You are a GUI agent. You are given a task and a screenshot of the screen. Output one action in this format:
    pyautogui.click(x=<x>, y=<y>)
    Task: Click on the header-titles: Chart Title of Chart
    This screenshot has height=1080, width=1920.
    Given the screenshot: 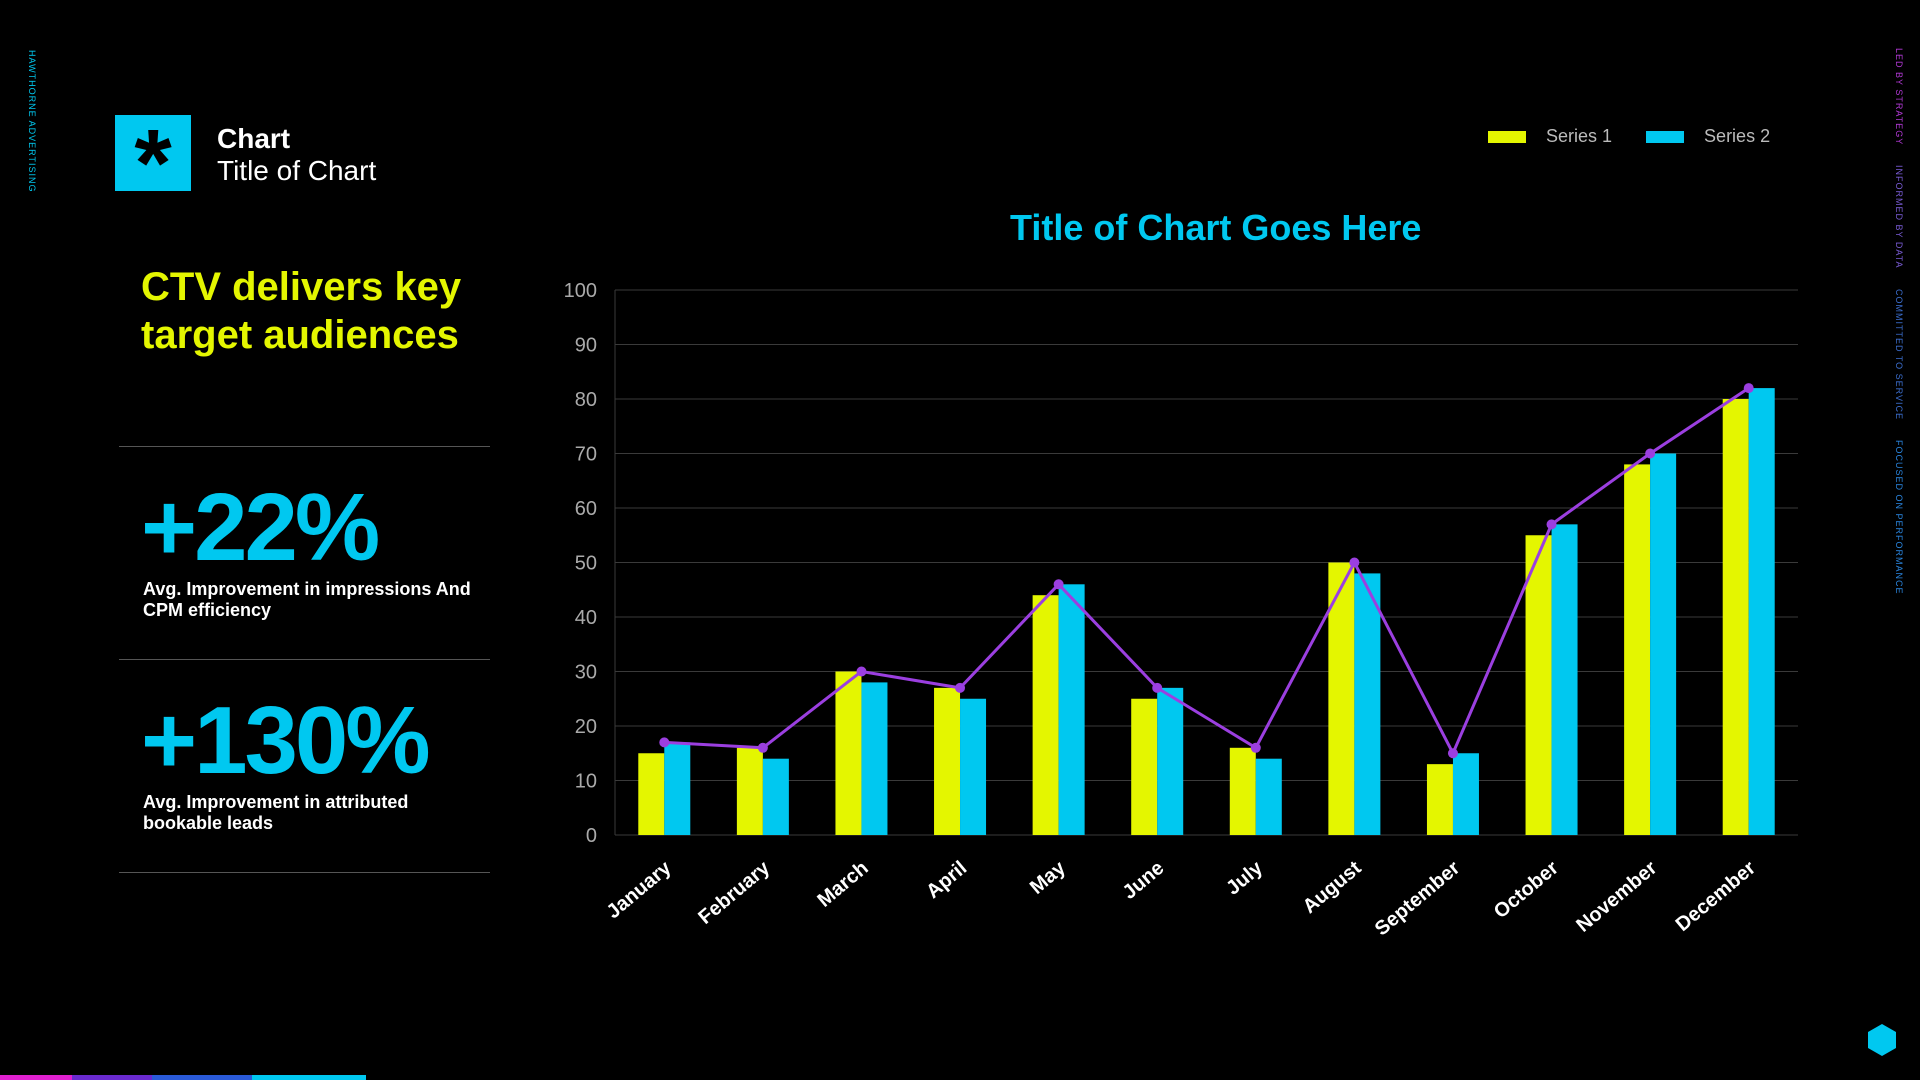 What is the action you would take?
    pyautogui.click(x=296, y=155)
    